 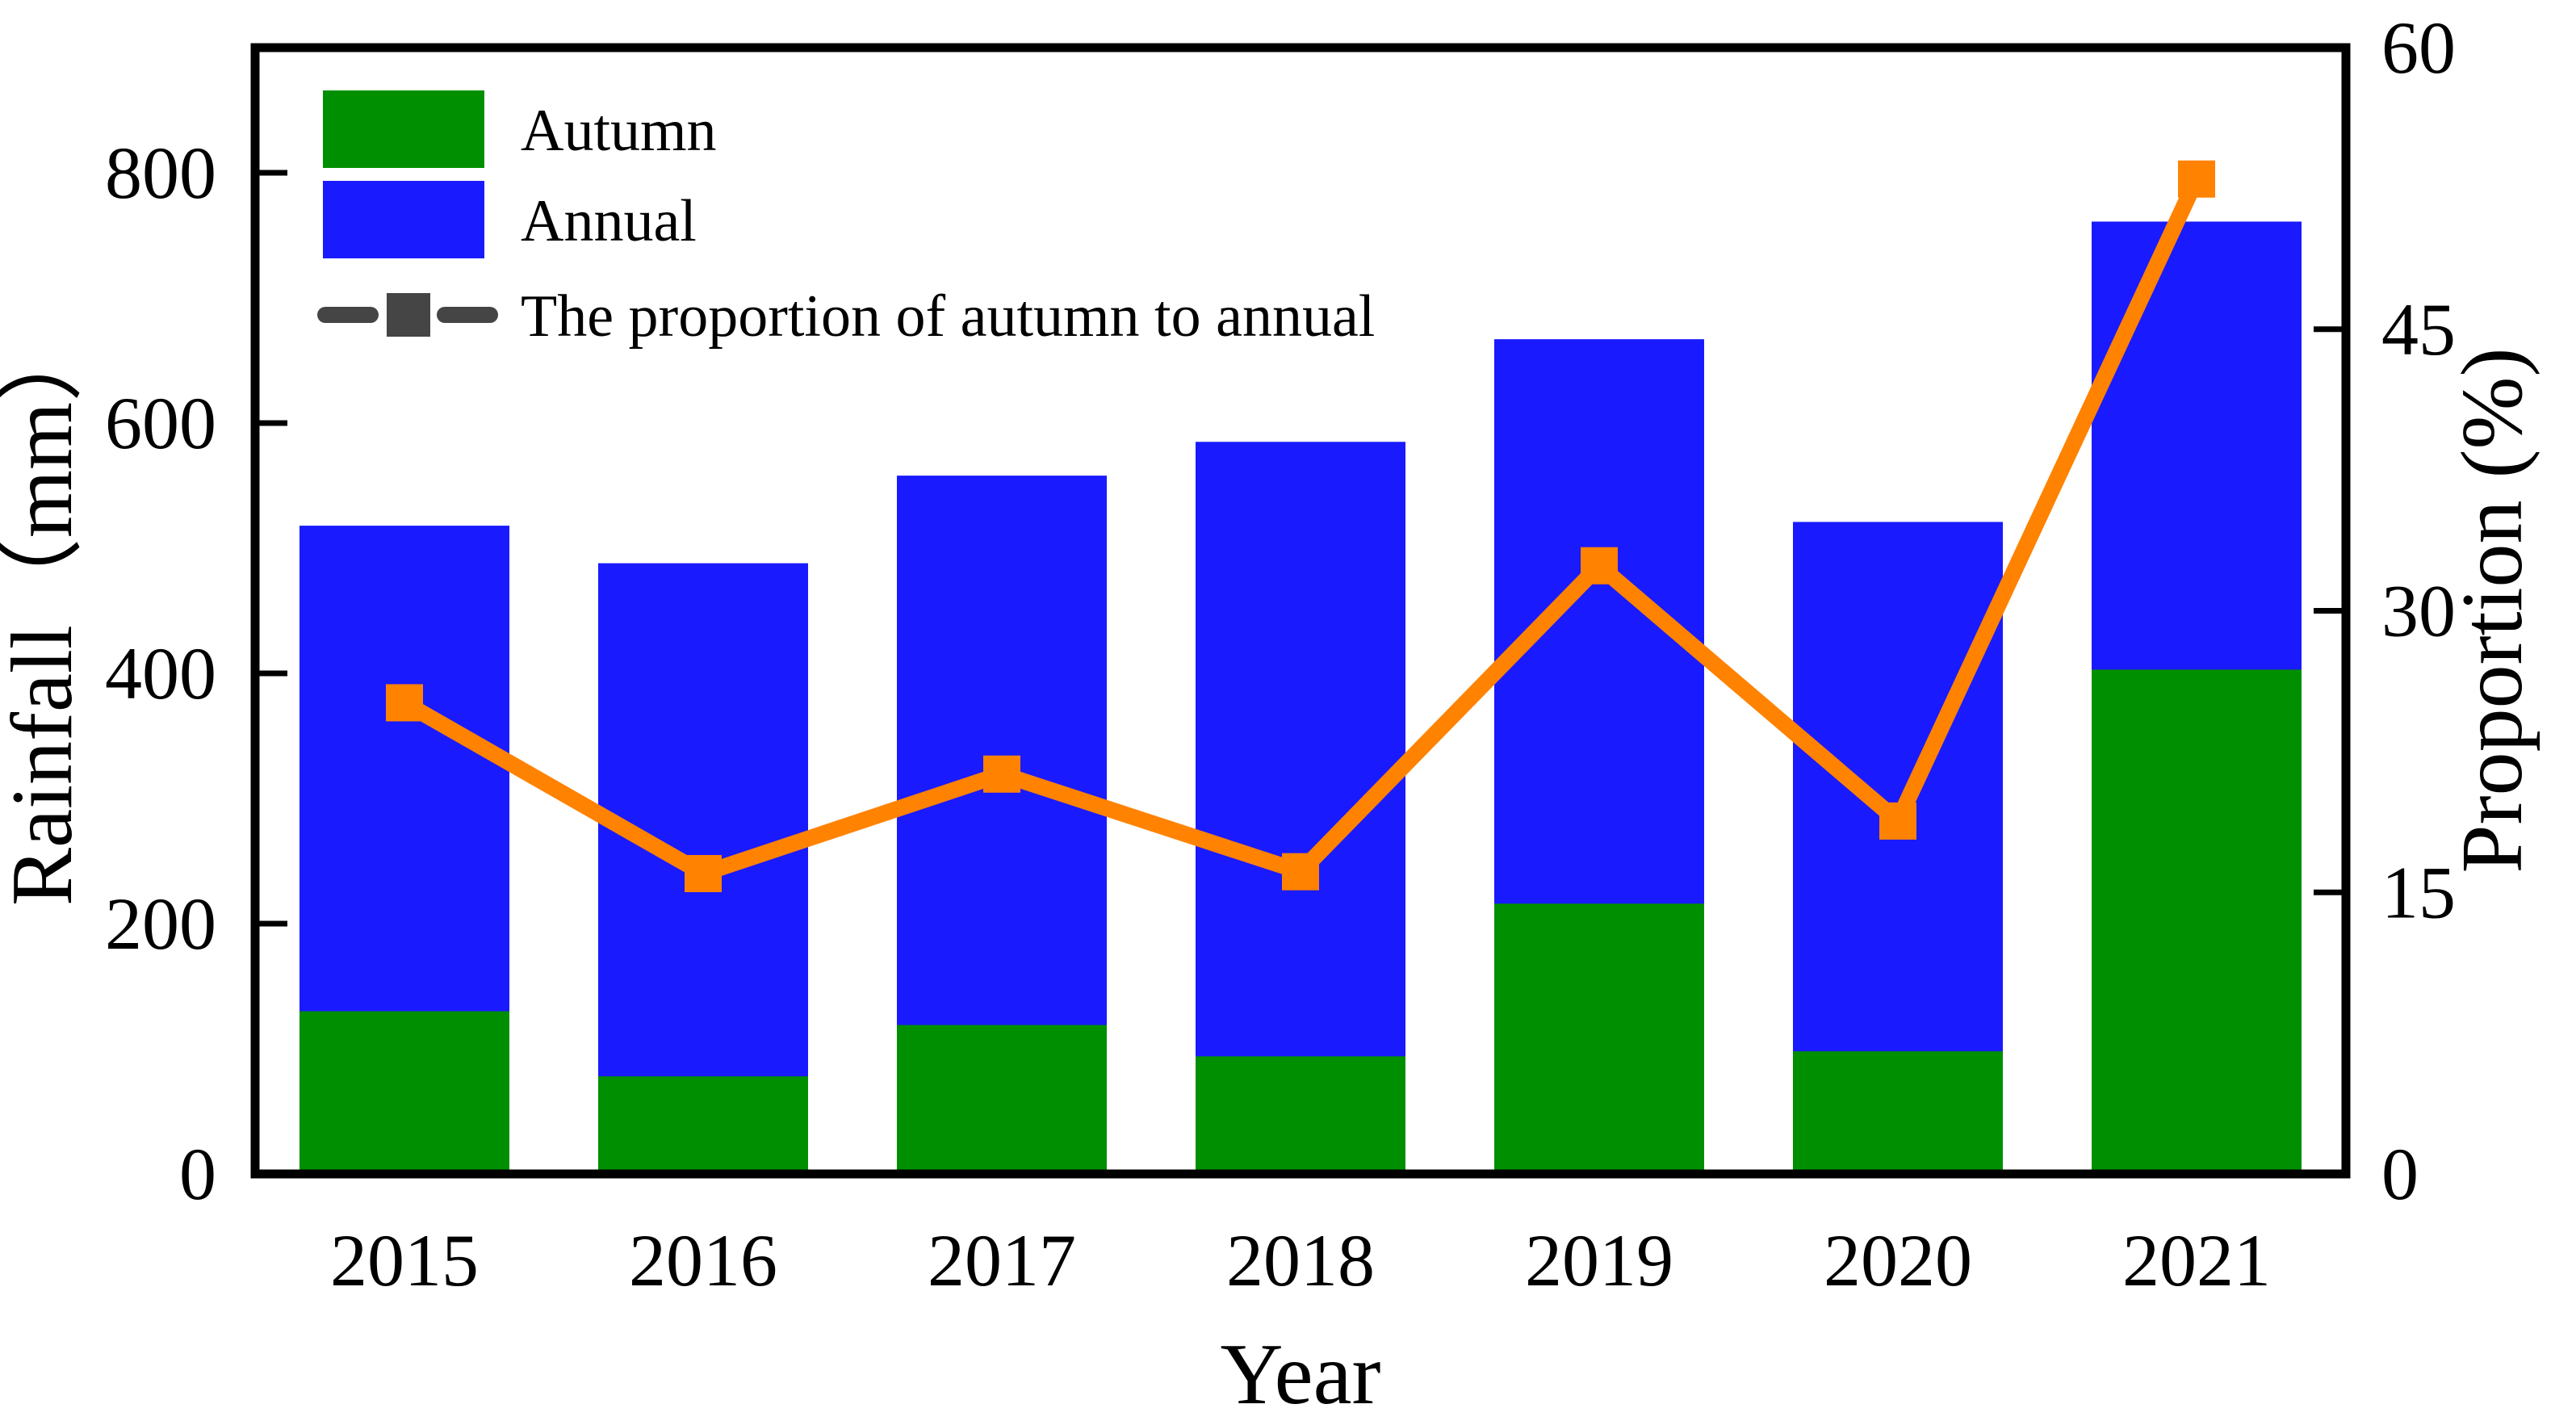 I want to click on legend-proportion-swatch, so click(x=407, y=315).